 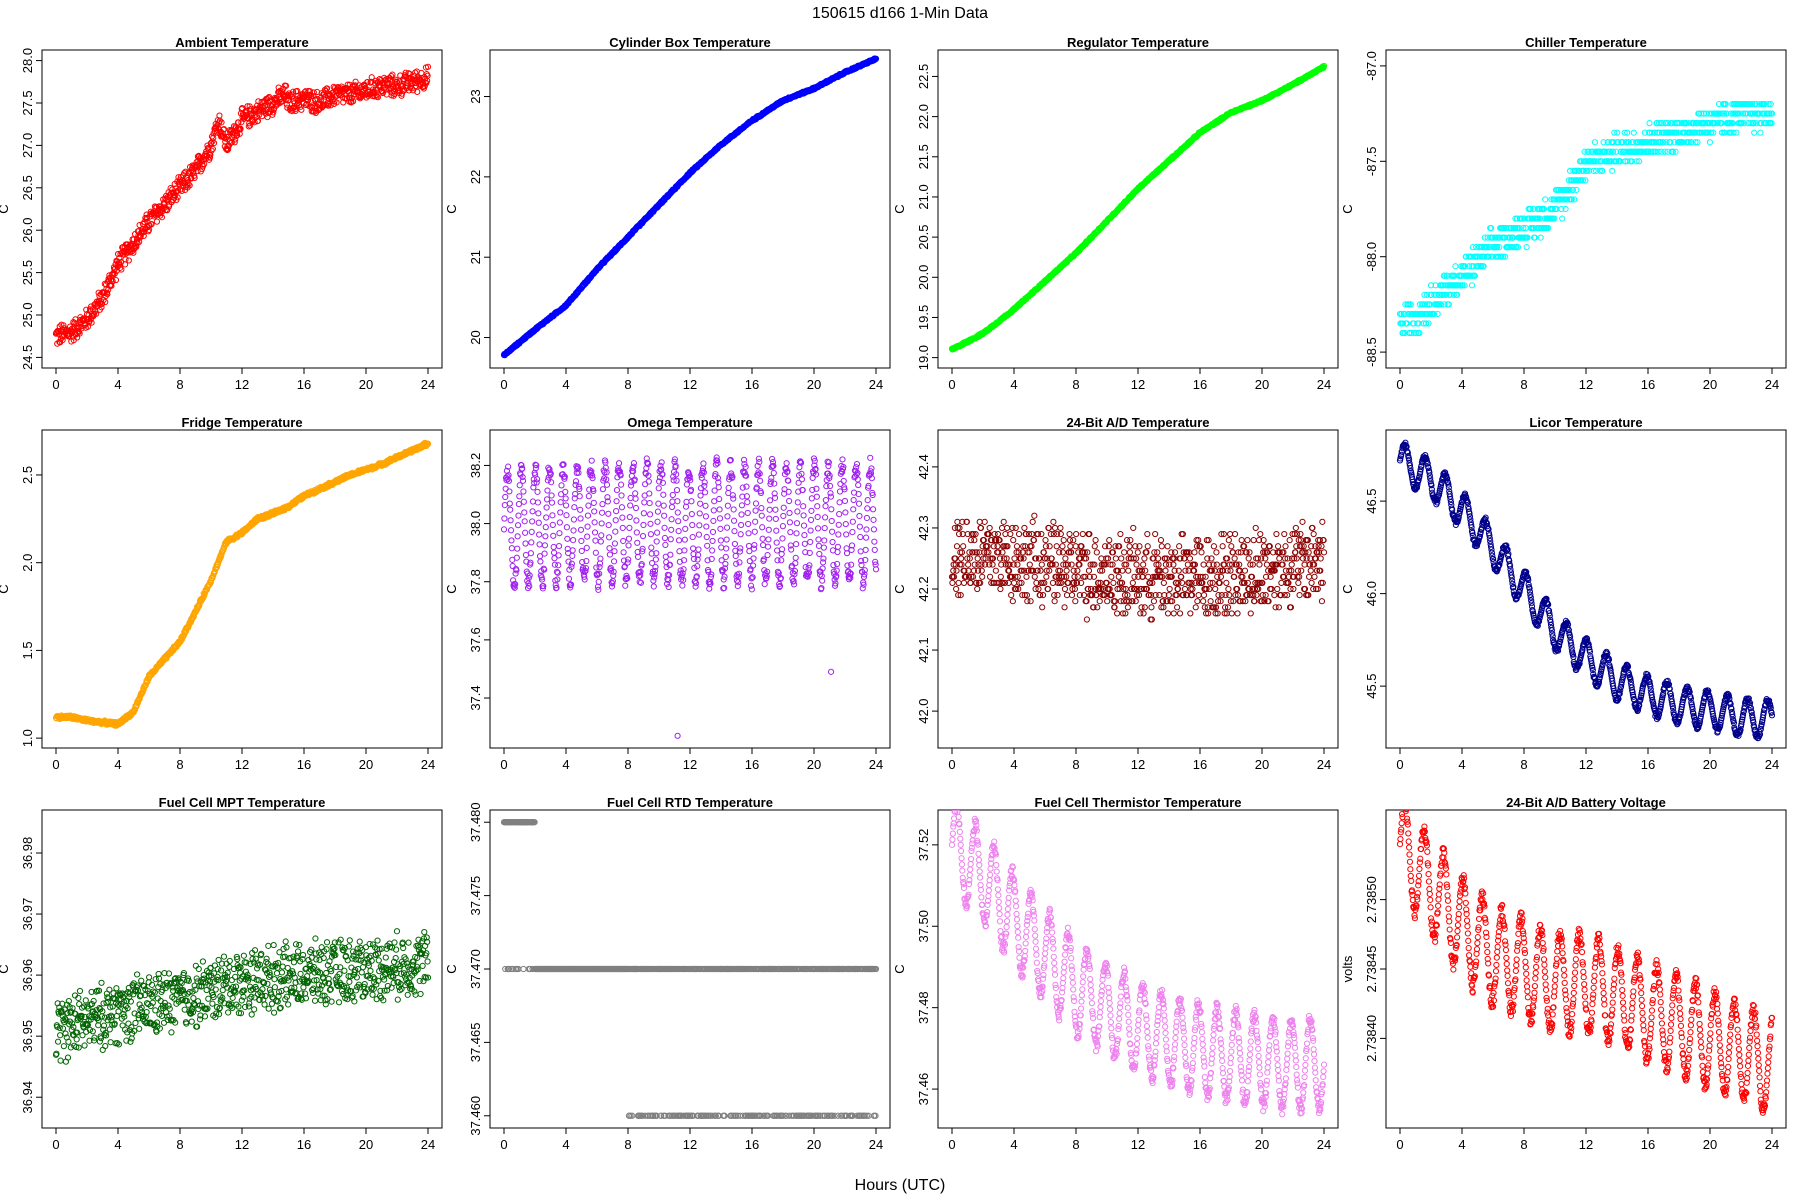 I want to click on y-tick-label: 38.2, so click(x=475, y=465).